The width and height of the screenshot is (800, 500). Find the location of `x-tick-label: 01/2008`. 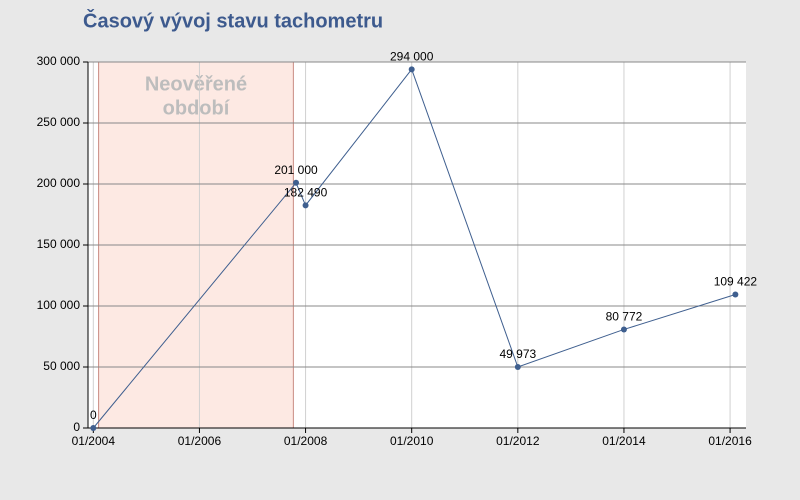

x-tick-label: 01/2008 is located at coordinates (306, 441).